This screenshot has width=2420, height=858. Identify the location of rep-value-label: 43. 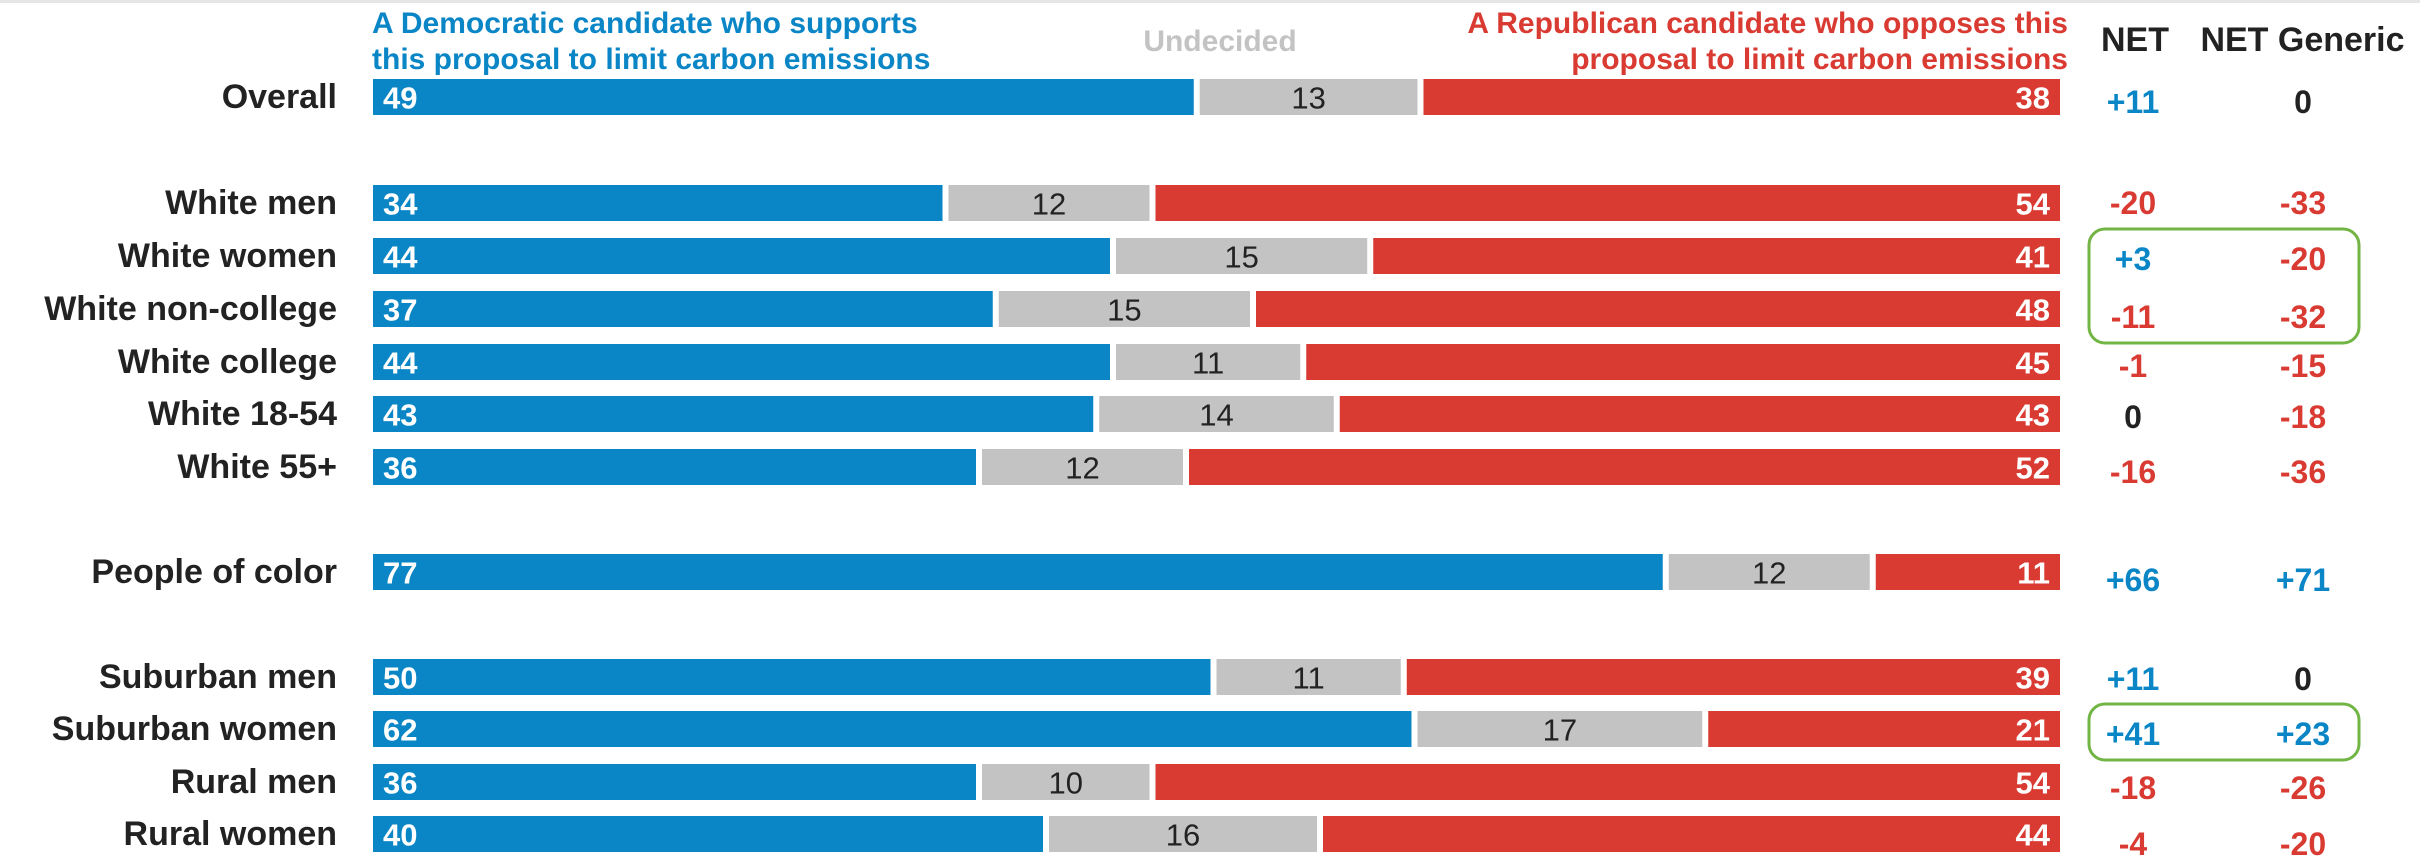
(2033, 415).